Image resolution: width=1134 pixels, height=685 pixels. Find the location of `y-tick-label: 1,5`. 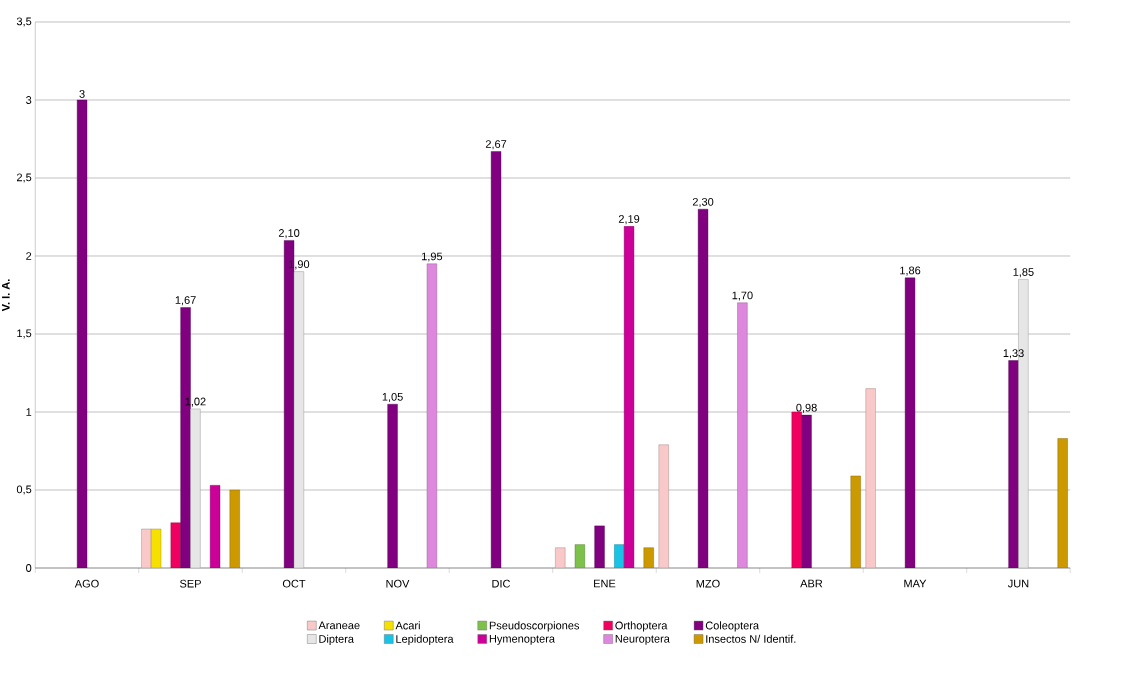

y-tick-label: 1,5 is located at coordinates (24, 334).